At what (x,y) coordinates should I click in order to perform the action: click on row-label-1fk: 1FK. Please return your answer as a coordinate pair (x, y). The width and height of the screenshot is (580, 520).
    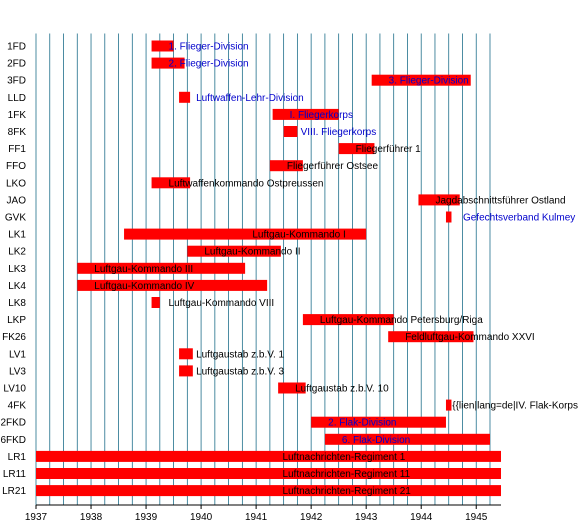
    Looking at the image, I should click on (17, 115).